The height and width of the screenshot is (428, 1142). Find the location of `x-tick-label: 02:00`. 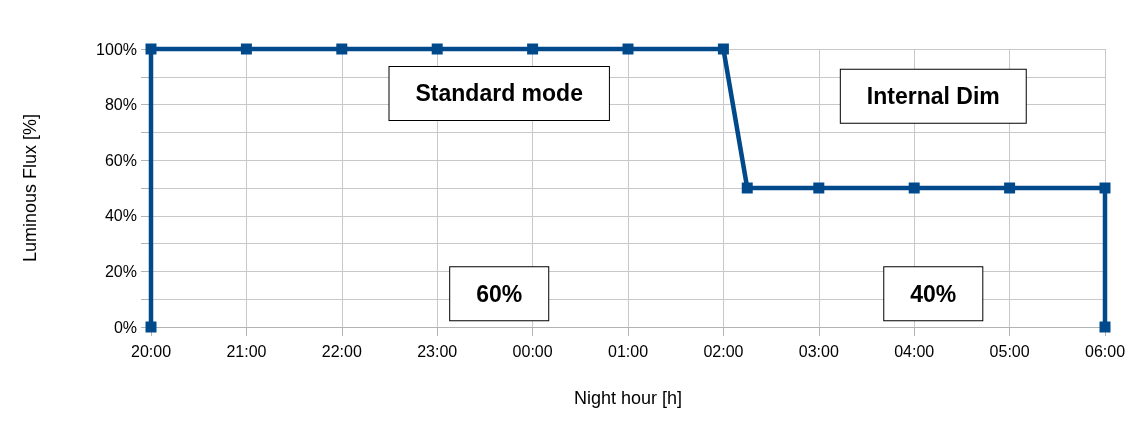

x-tick-label: 02:00 is located at coordinates (723, 351).